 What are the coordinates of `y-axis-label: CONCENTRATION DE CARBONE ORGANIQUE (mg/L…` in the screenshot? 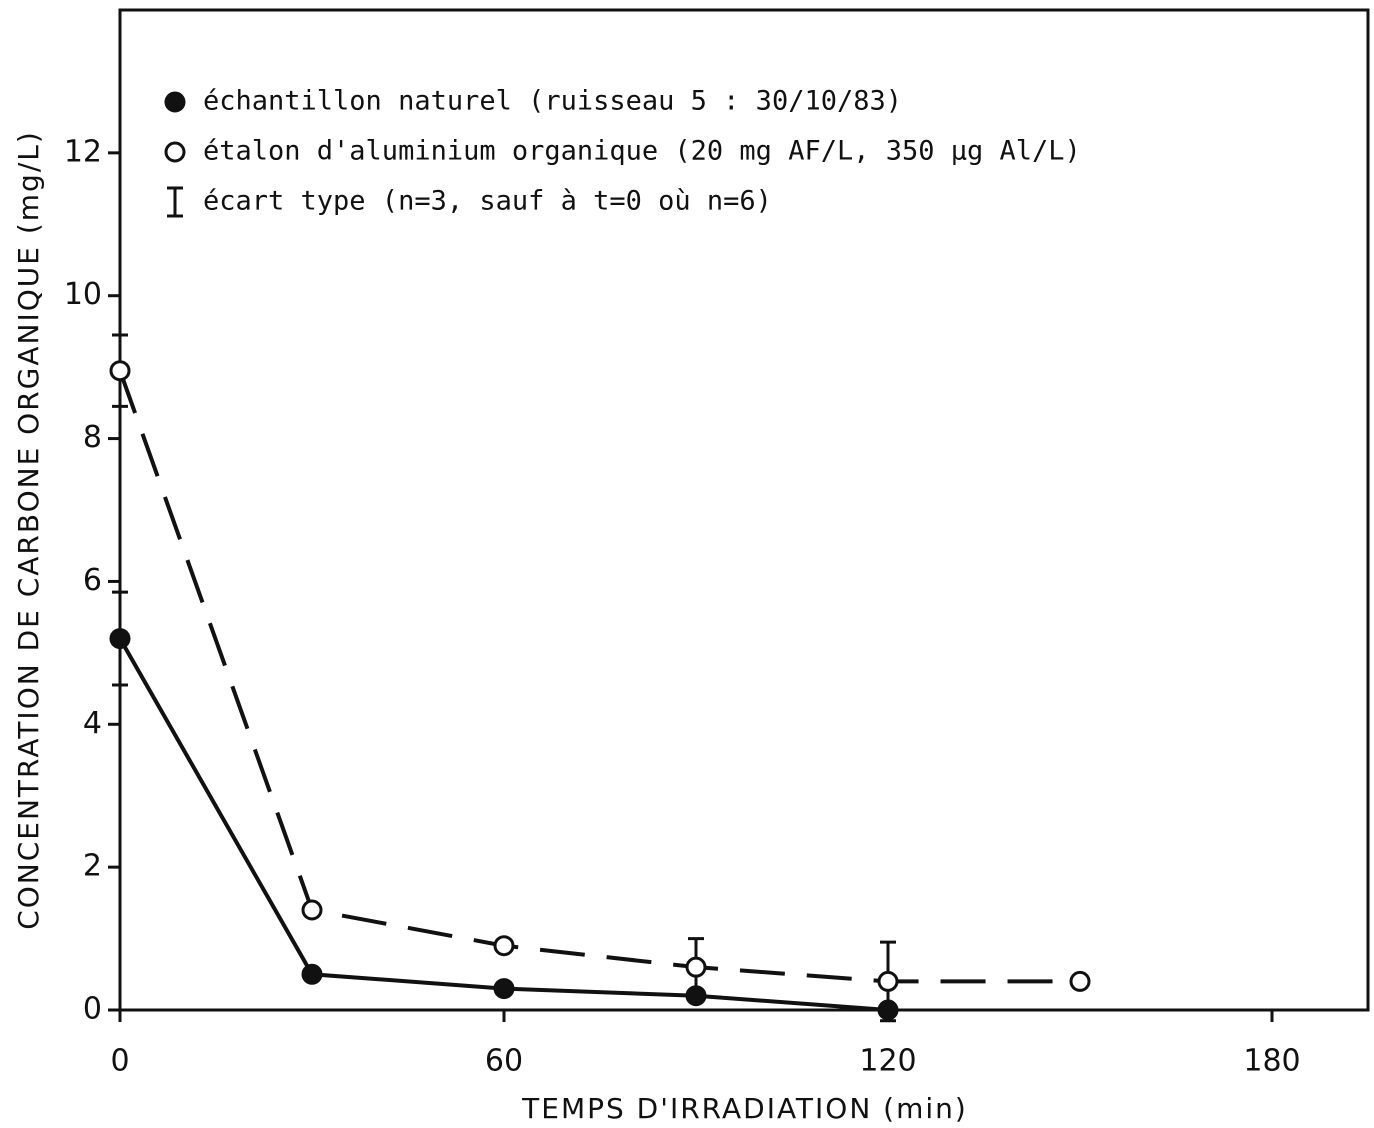 It's located at (28, 530).